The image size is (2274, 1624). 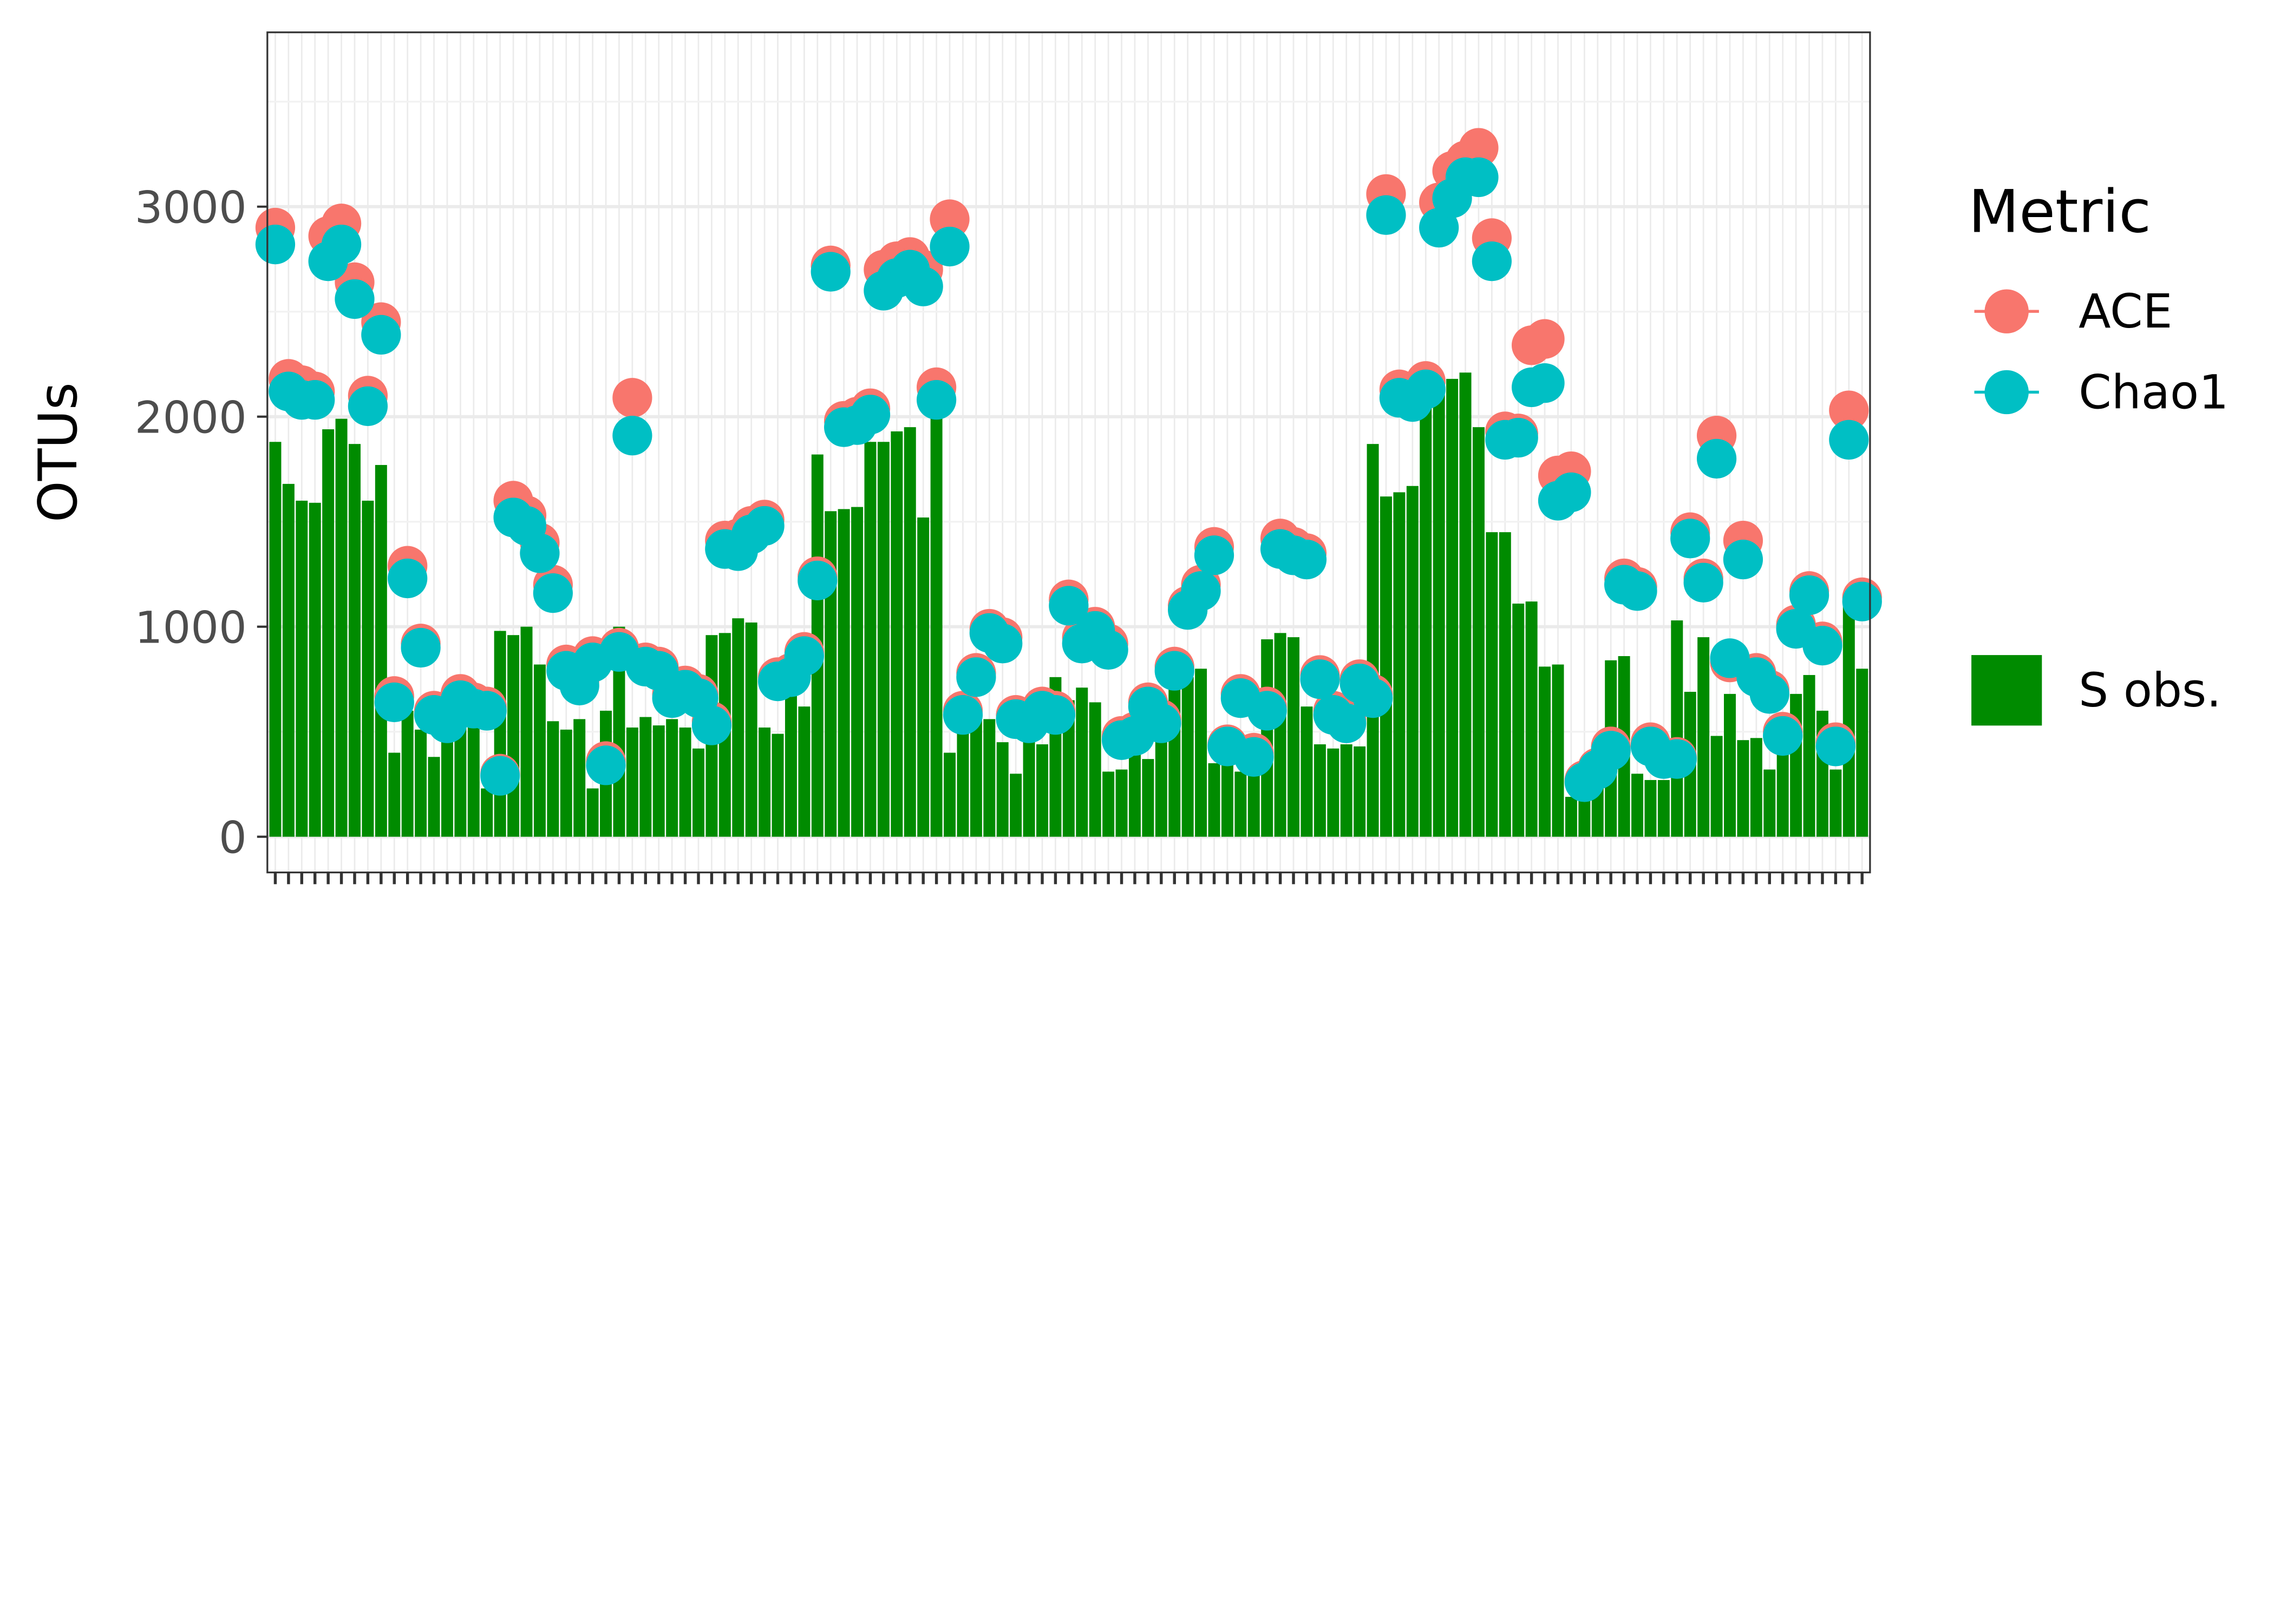 I want to click on legend: ACE Chao1 S obs., so click(x=2100, y=505).